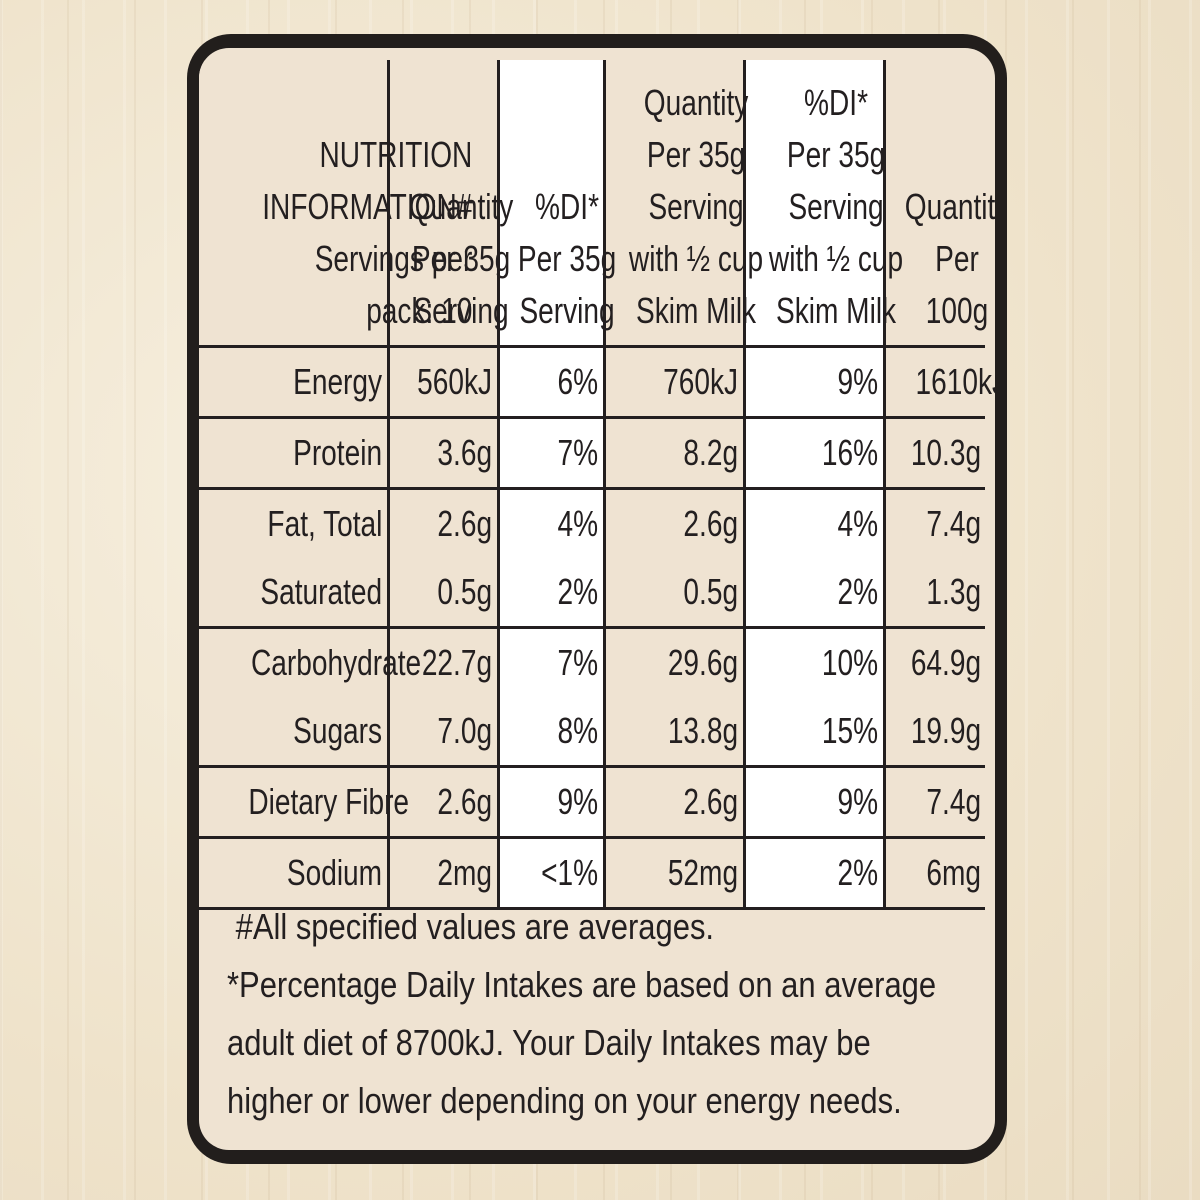 This screenshot has width=1200, height=1200. I want to click on cell-quantity-with-milk: 2.6g, so click(674, 801).